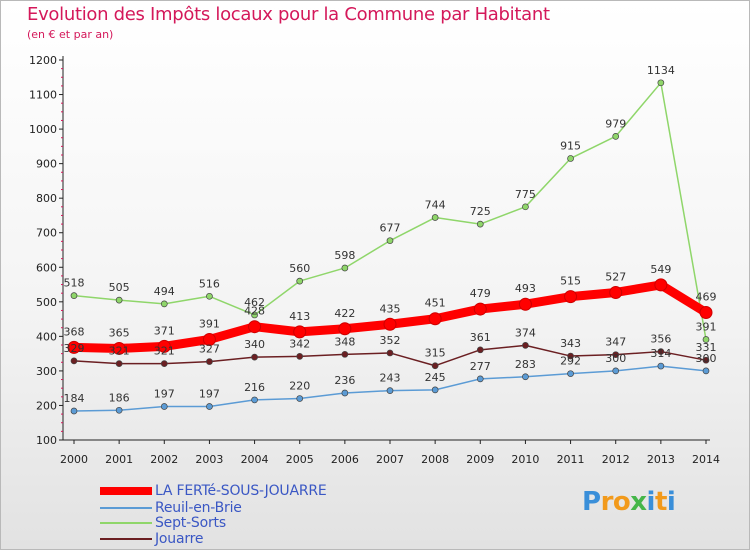 This screenshot has width=750, height=550. What do you see at coordinates (480, 337) in the screenshot?
I see `data-label-3: 361` at bounding box center [480, 337].